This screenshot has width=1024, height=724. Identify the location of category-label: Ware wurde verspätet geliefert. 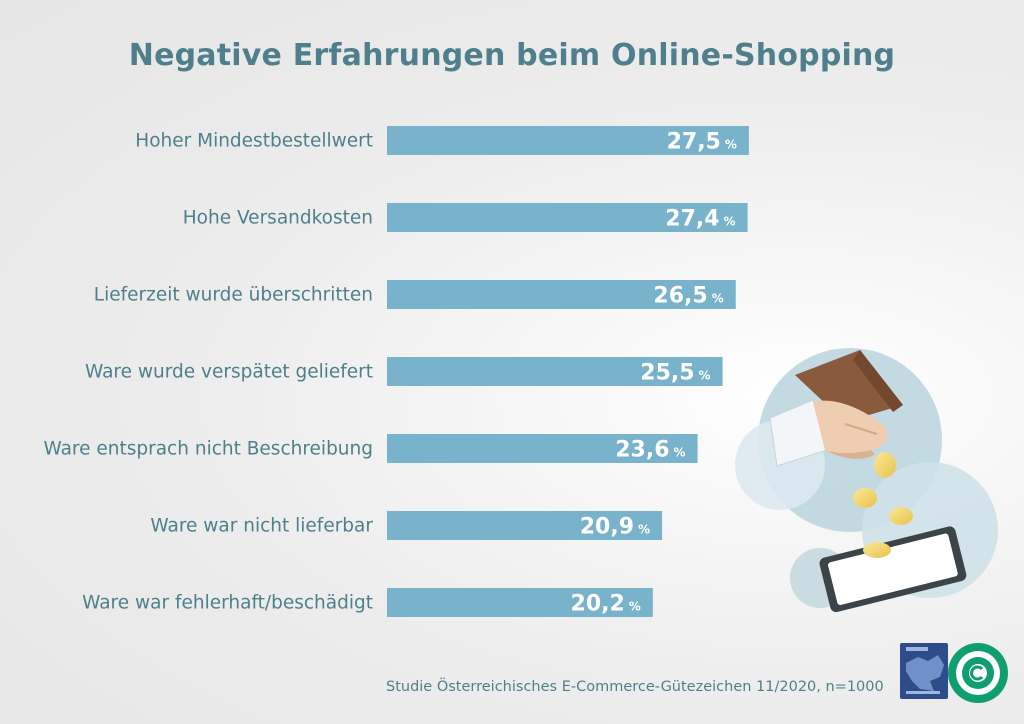
(229, 372).